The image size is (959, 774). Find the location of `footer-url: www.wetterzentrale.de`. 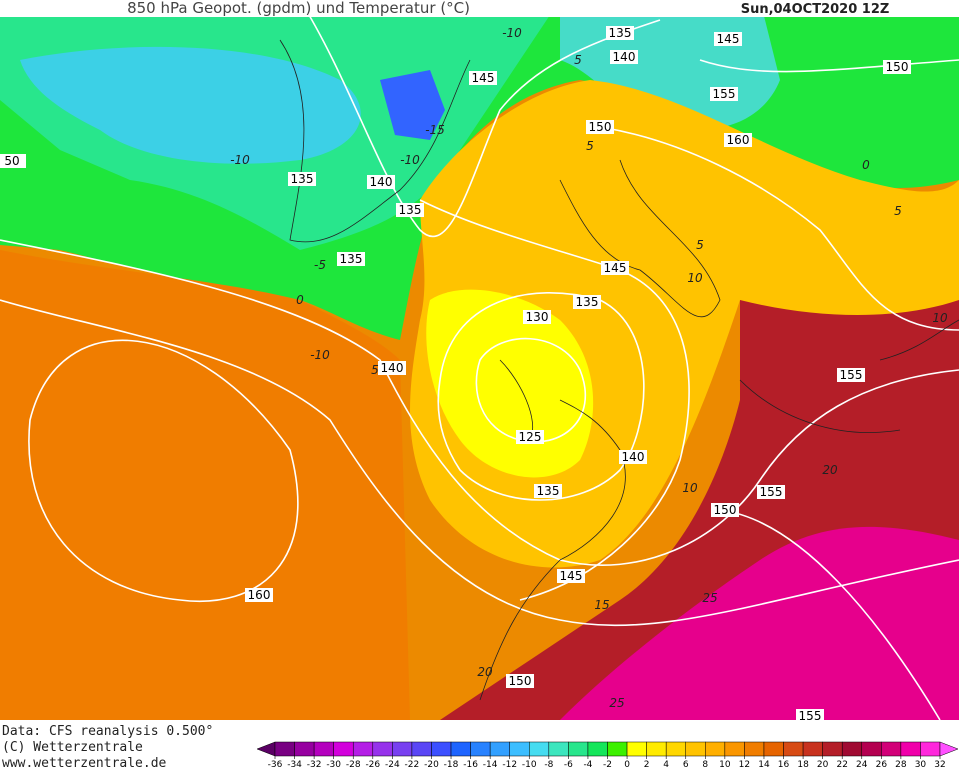

footer-url: www.wetterzentrale.de is located at coordinates (84, 763).